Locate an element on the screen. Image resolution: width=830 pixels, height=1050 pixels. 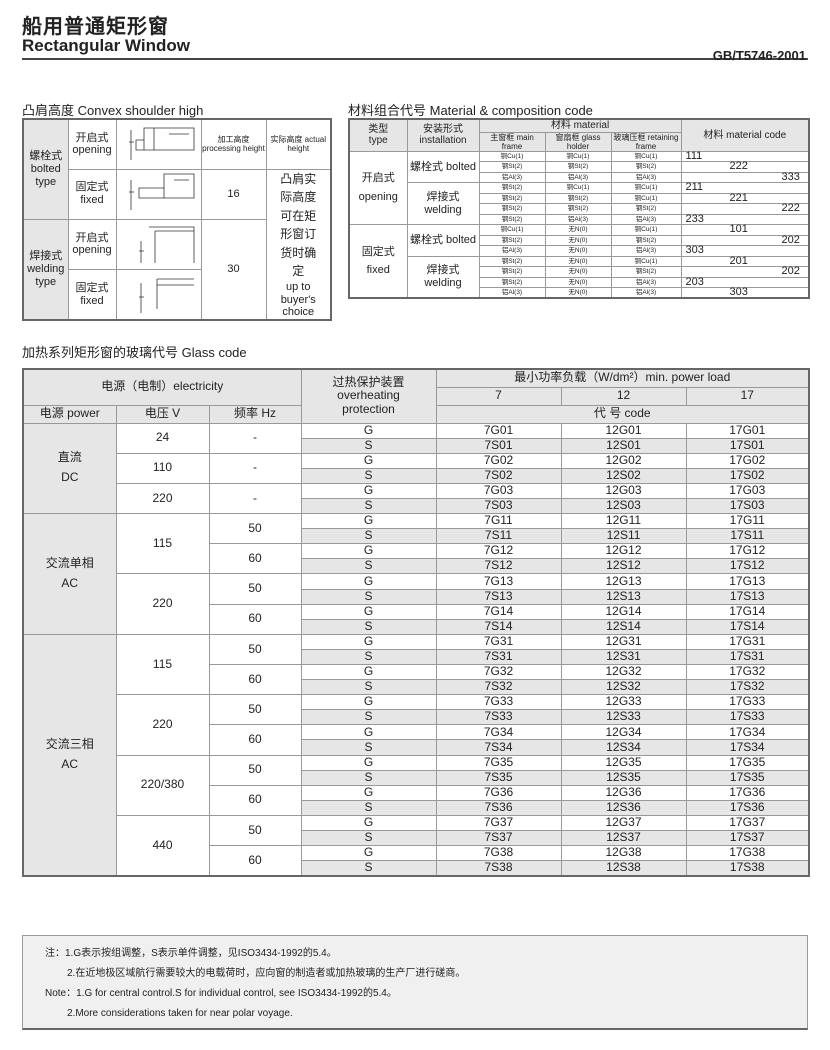
material-row: 焊接式 welding 钢St(2) 铜Cu(1) 铜Cu(1) 211 is located at coordinates (579, 203).